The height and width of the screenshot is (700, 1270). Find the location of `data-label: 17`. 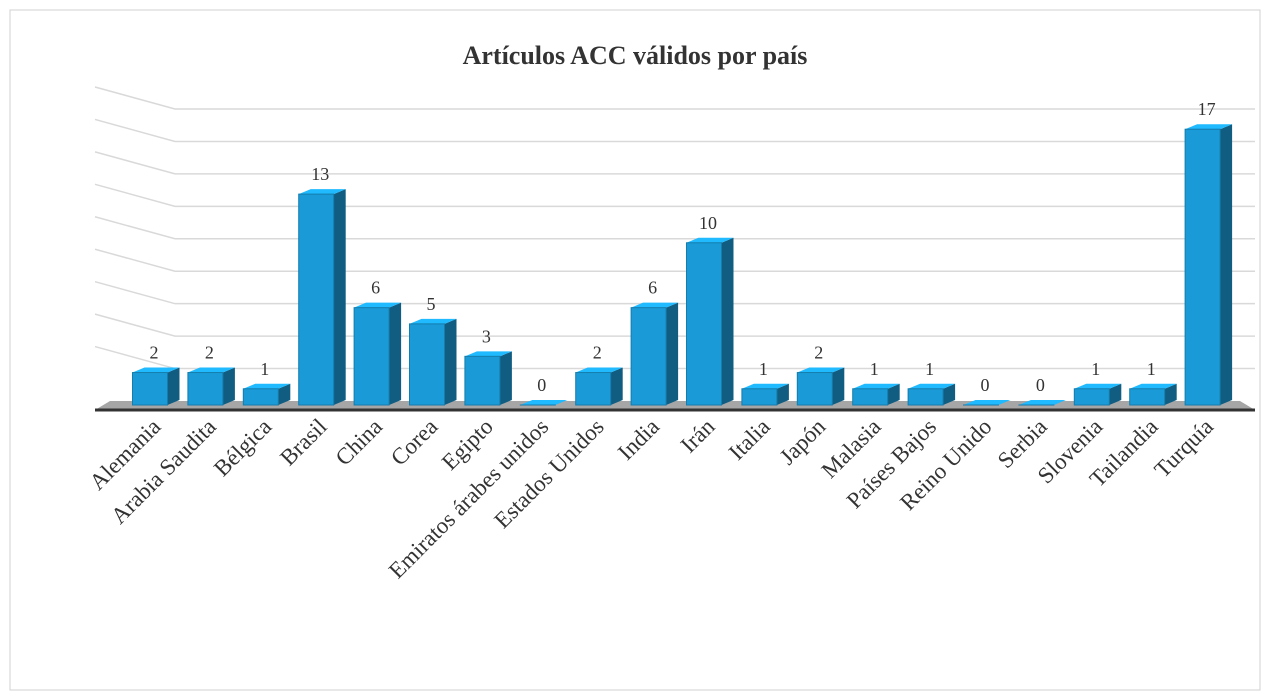

data-label: 17 is located at coordinates (1207, 109).